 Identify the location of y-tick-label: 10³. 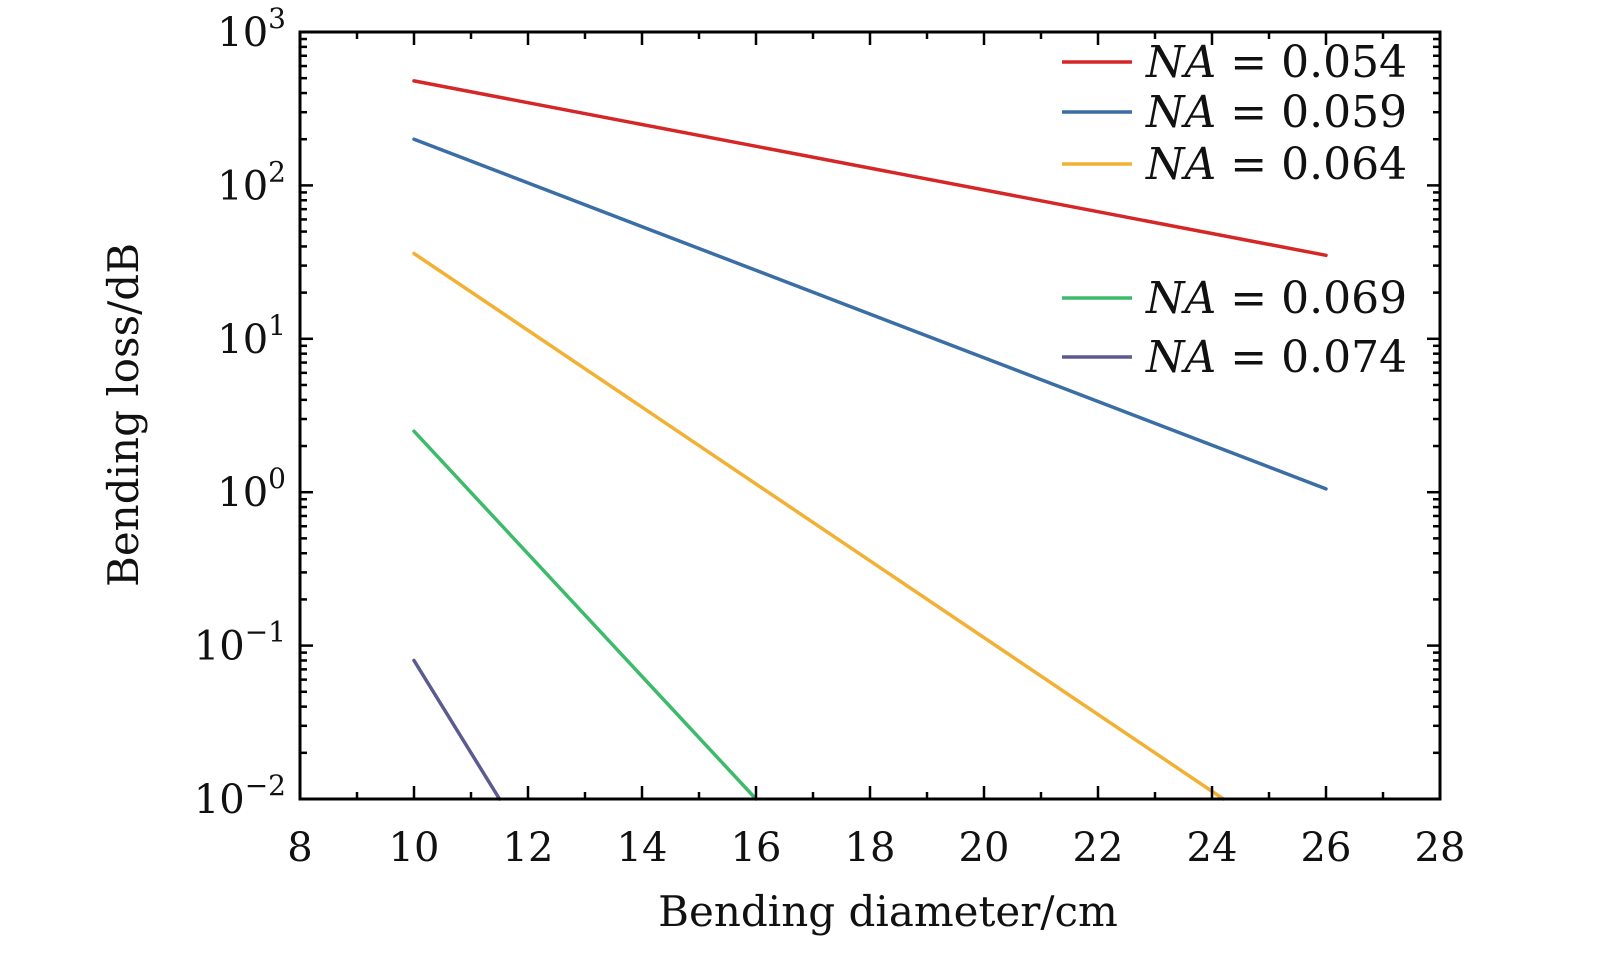
(251, 29).